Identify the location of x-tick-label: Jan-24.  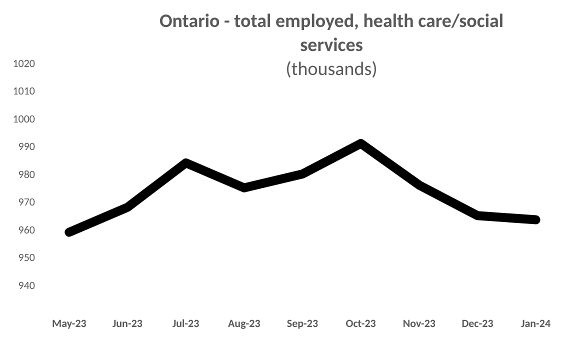
(536, 323).